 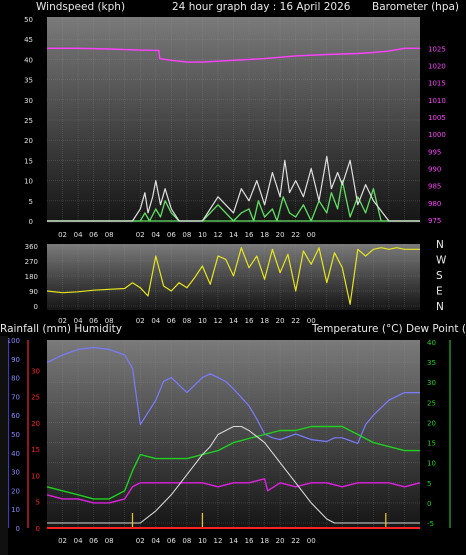 I want to click on compass-letter: W, so click(x=441, y=261).